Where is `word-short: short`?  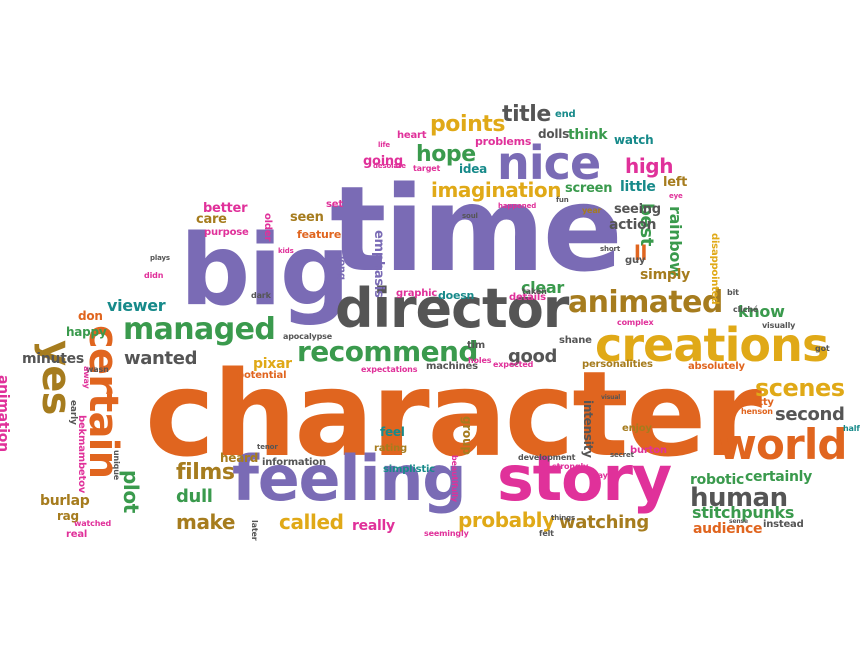 word-short: short is located at coordinates (610, 249).